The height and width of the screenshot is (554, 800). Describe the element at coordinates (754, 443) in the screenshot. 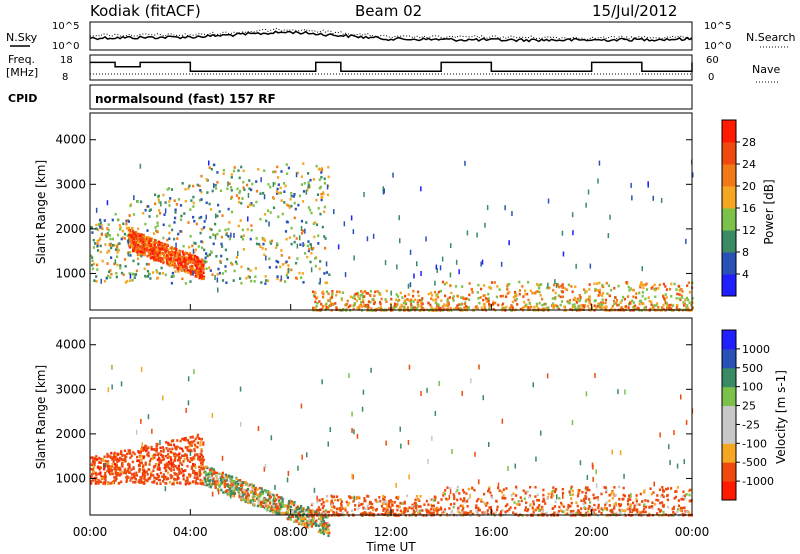

I see `colorbar-tick-label: -100` at that location.